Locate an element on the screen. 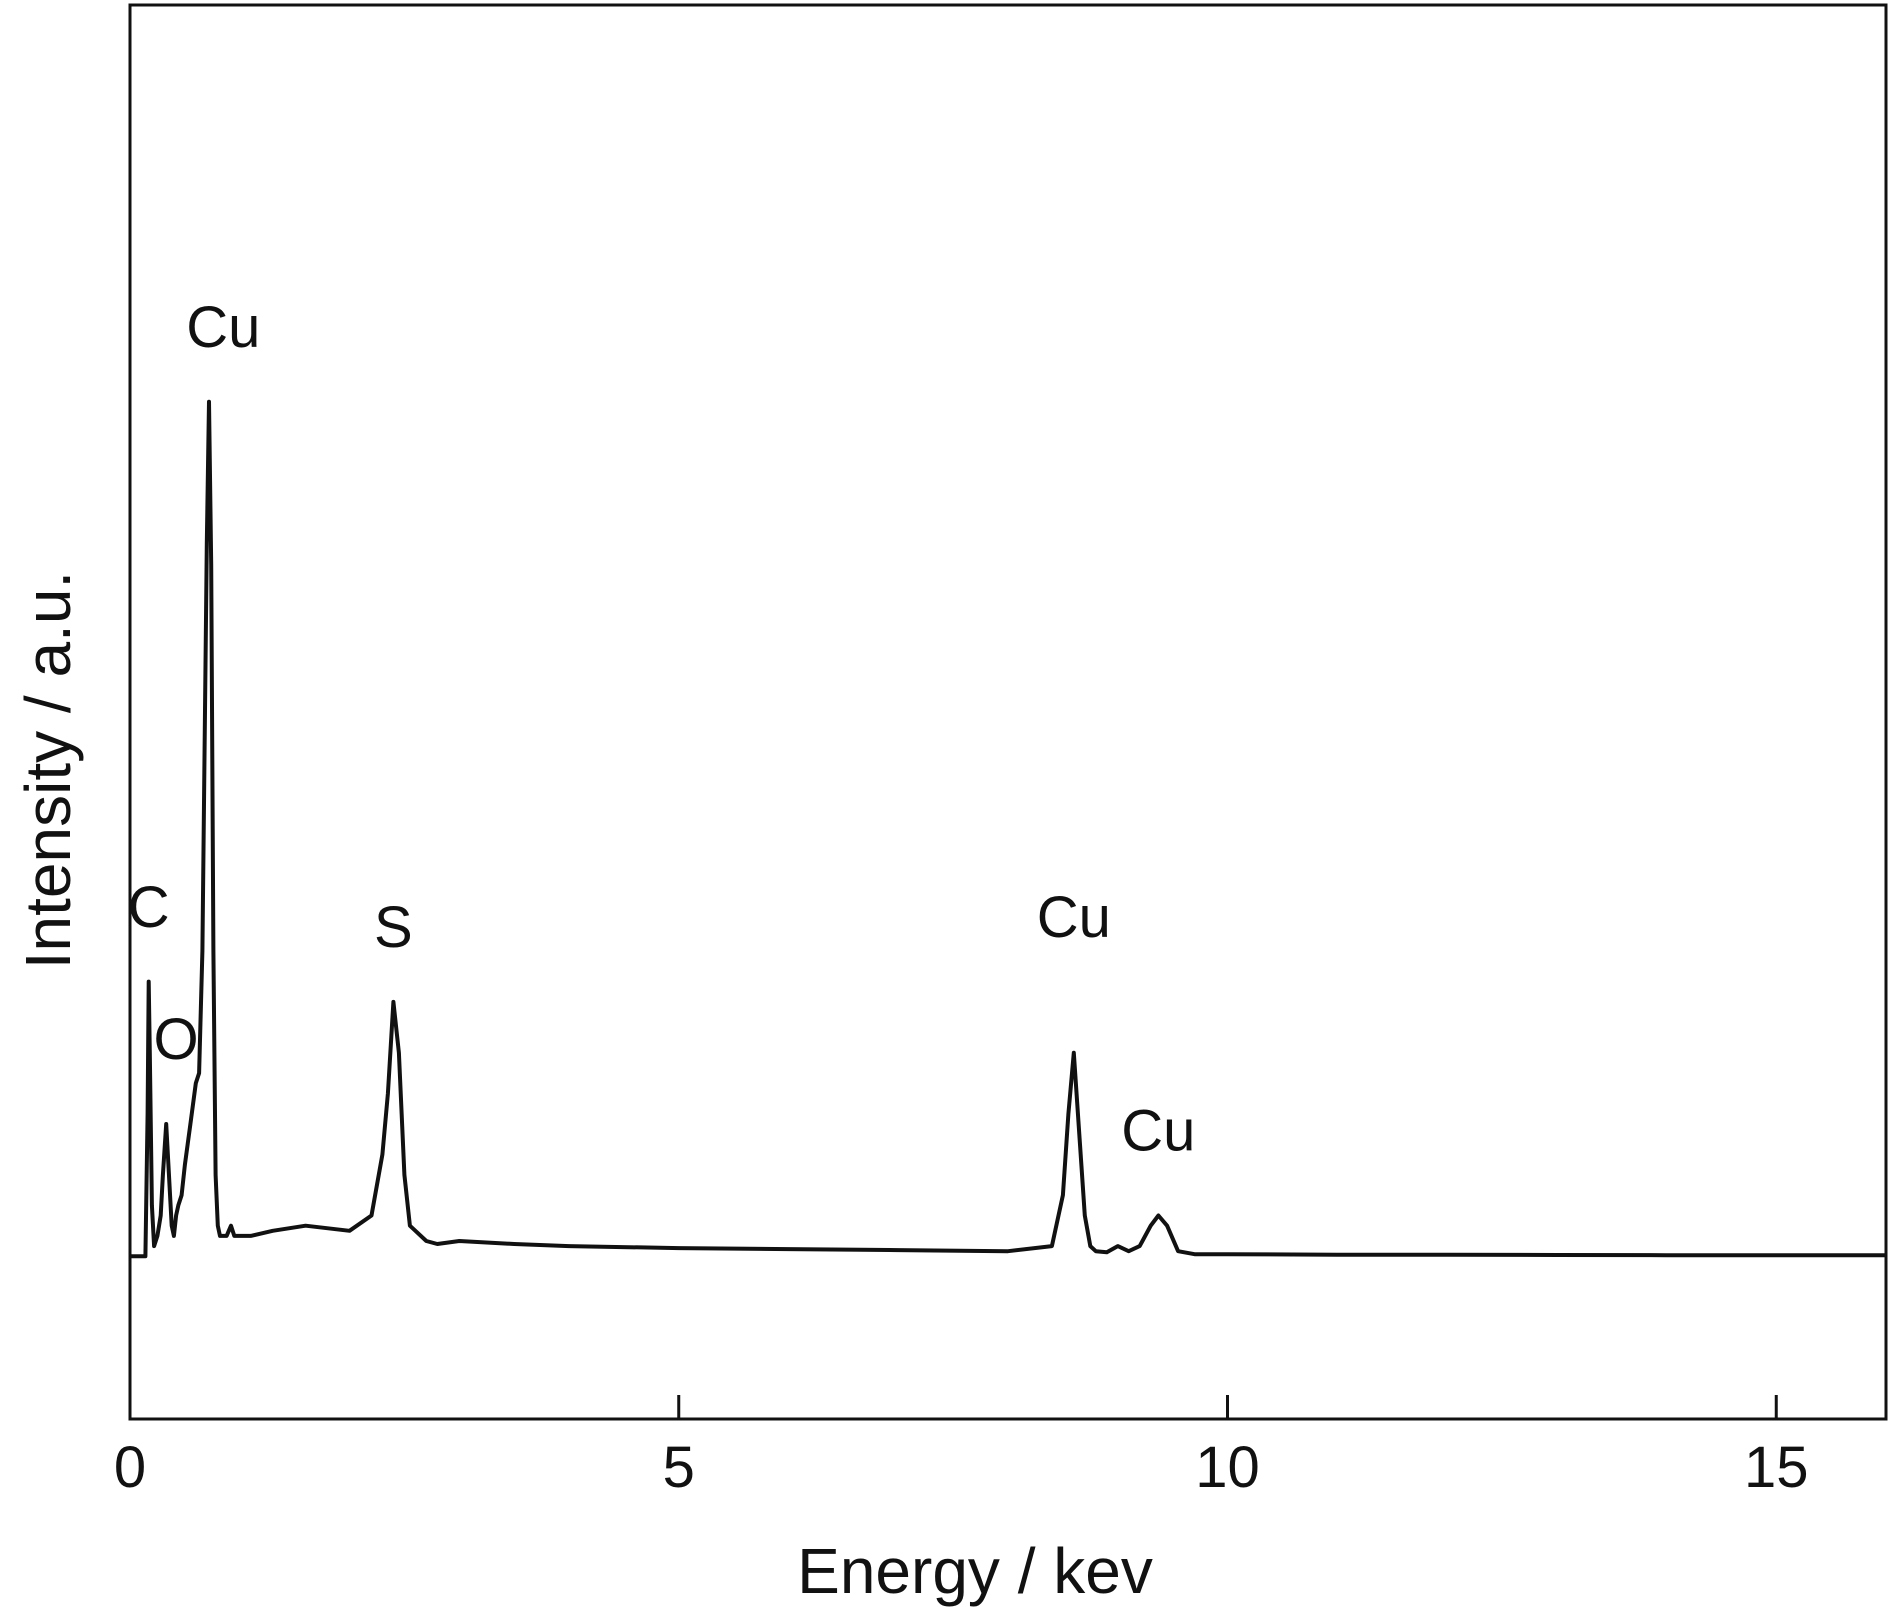 The width and height of the screenshot is (1891, 1607). x-tick-label: 10 is located at coordinates (1227, 1467).